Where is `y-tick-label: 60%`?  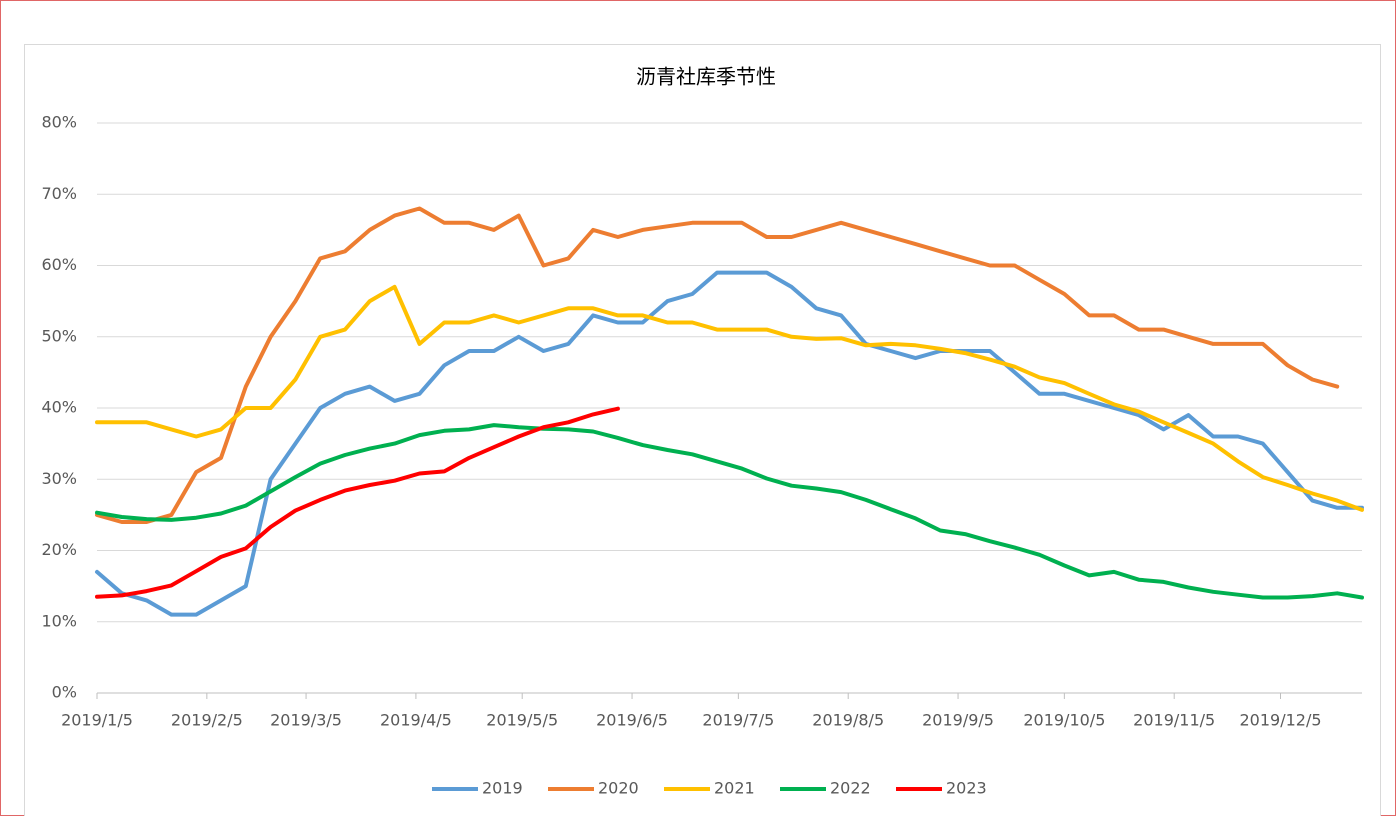 y-tick-label: 60% is located at coordinates (59, 264).